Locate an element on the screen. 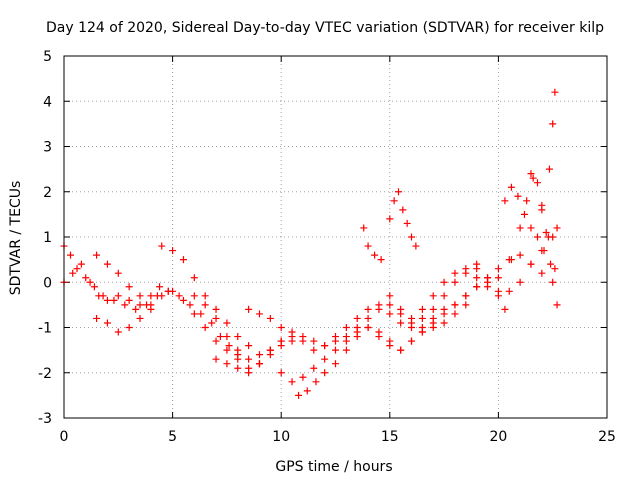 Image resolution: width=640 pixels, height=480 pixels. series-track-f is located at coordinates (221, 329).